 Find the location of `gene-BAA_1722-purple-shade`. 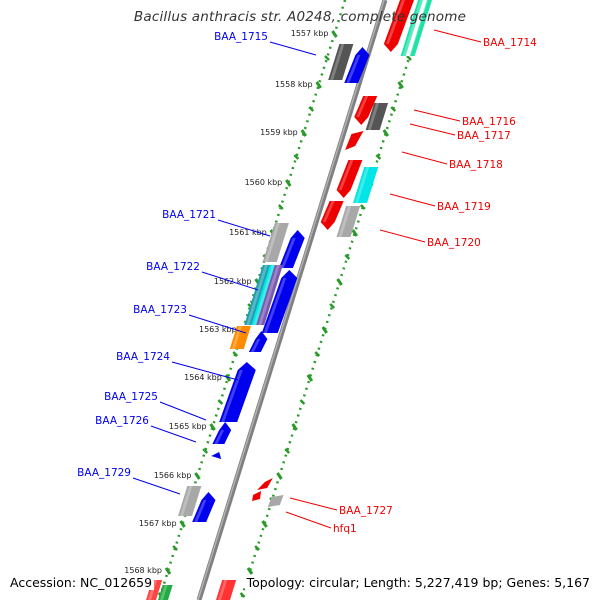

gene-BAA_1722-purple-shade is located at coordinates (269, 295).